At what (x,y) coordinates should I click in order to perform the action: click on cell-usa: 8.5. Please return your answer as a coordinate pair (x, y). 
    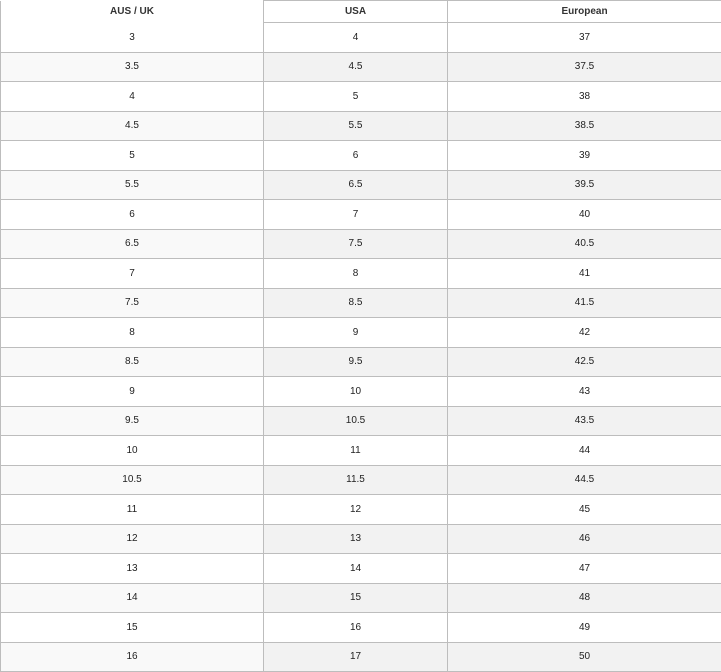
    Looking at the image, I should click on (356, 303).